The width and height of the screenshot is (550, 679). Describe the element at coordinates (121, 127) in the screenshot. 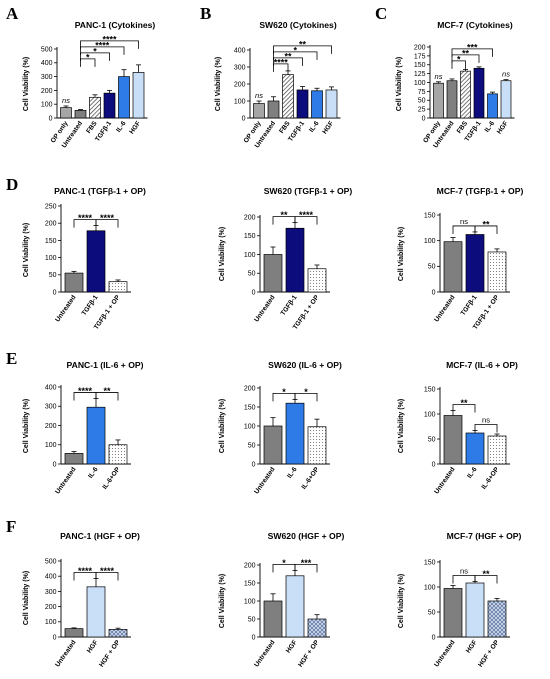

I see `category-label: IL-6` at that location.